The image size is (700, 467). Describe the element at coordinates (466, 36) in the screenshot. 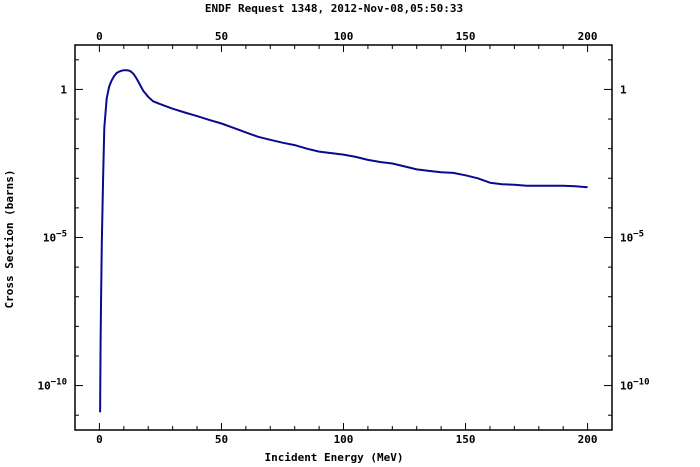

I see `x-tick-label-top: 150` at that location.